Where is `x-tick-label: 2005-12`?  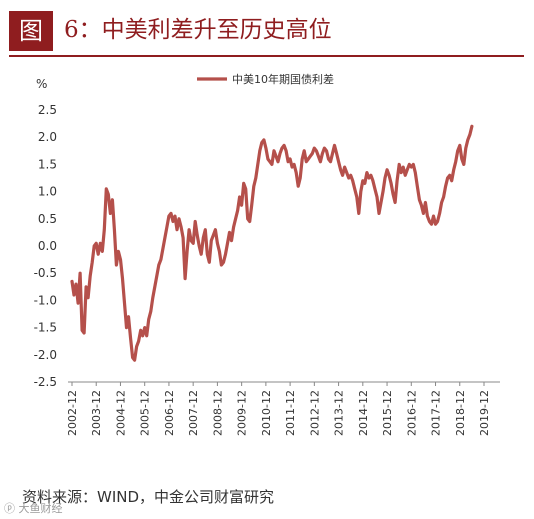
x-tick-label: 2005-12 is located at coordinates (145, 413).